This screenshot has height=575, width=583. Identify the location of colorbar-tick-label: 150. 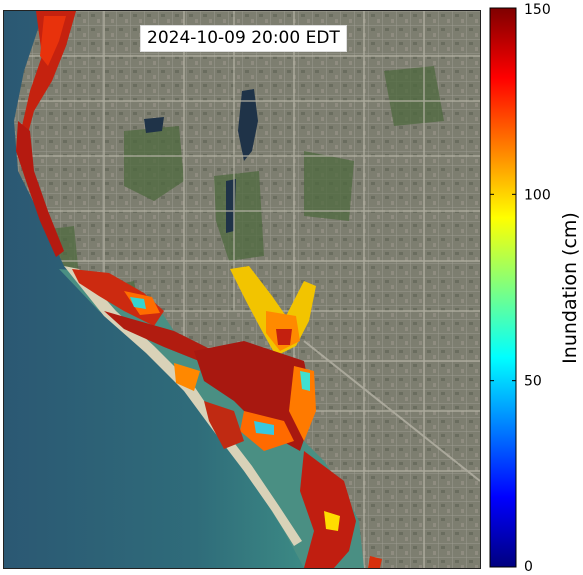
(537, 10).